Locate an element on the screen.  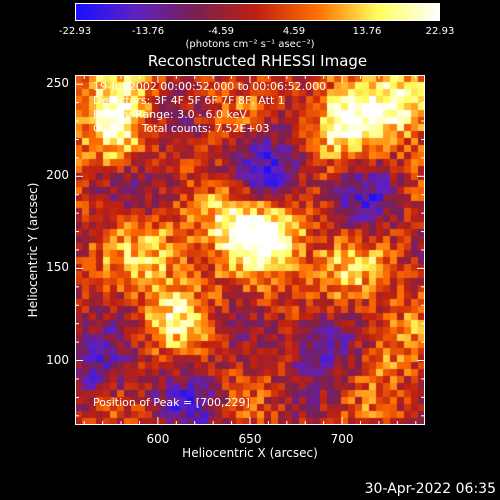
y-tick-label: 250 is located at coordinates (57, 83).